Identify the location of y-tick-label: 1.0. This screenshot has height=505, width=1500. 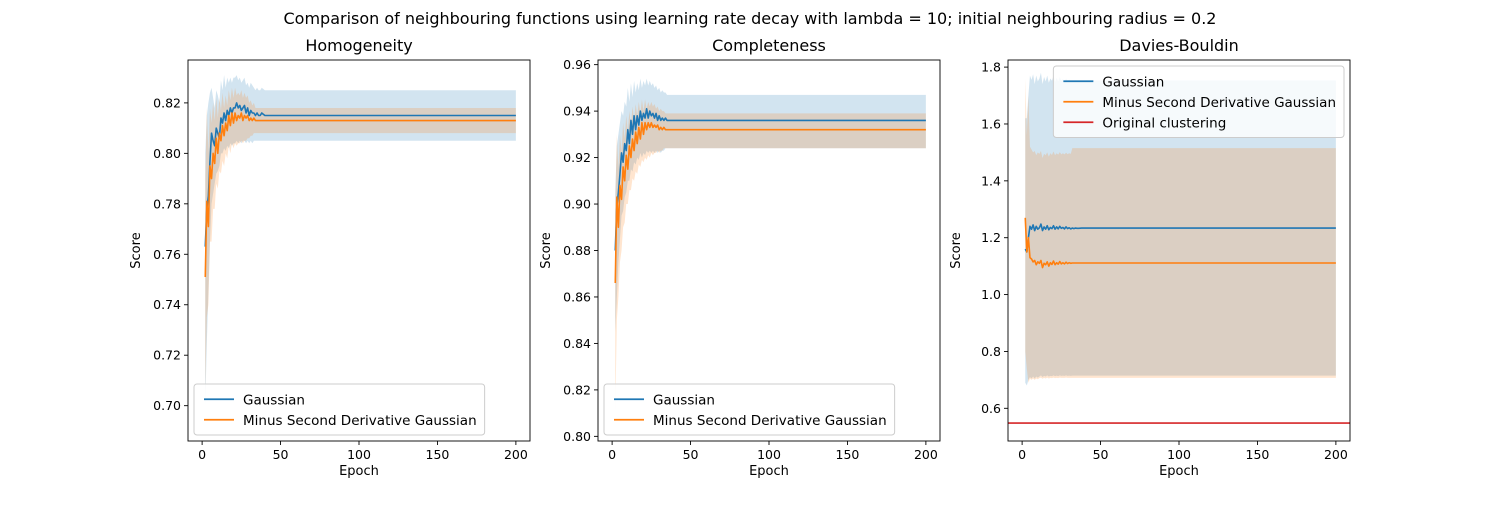
(991, 294).